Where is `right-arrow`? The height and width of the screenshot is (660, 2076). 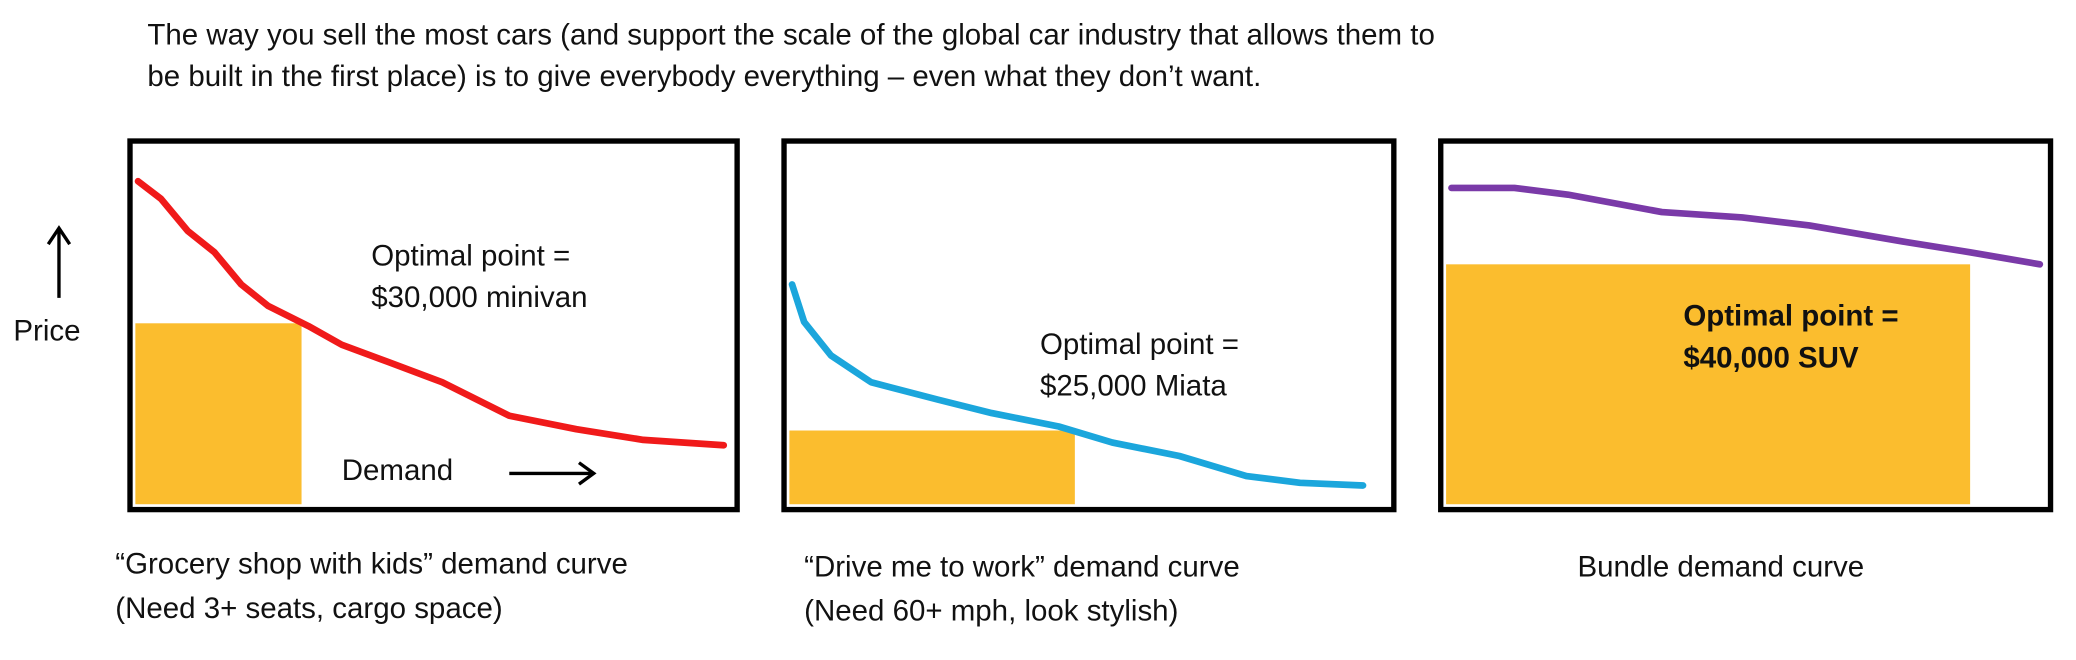
right-arrow is located at coordinates (553, 473).